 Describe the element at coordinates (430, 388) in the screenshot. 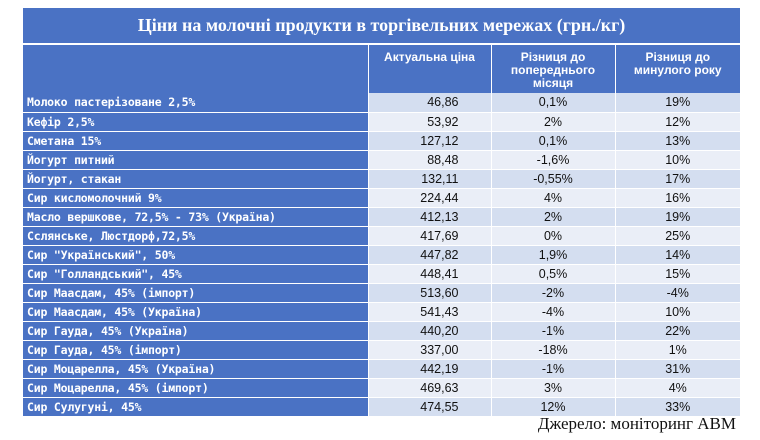

I see `price-cell: 469,63` at that location.